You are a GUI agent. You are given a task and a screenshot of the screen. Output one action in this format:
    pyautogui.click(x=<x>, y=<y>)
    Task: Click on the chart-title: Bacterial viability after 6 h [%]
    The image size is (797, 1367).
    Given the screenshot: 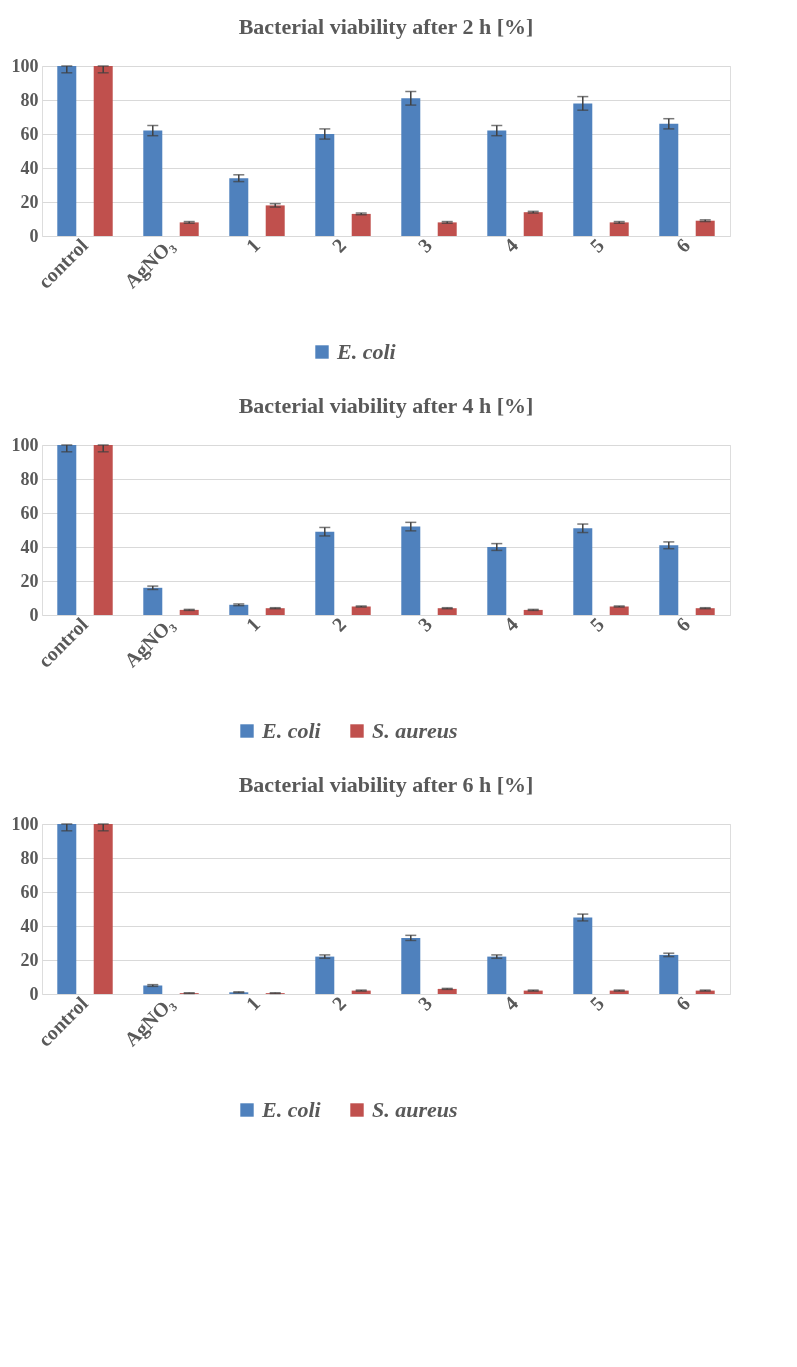 What is the action you would take?
    pyautogui.click(x=386, y=784)
    